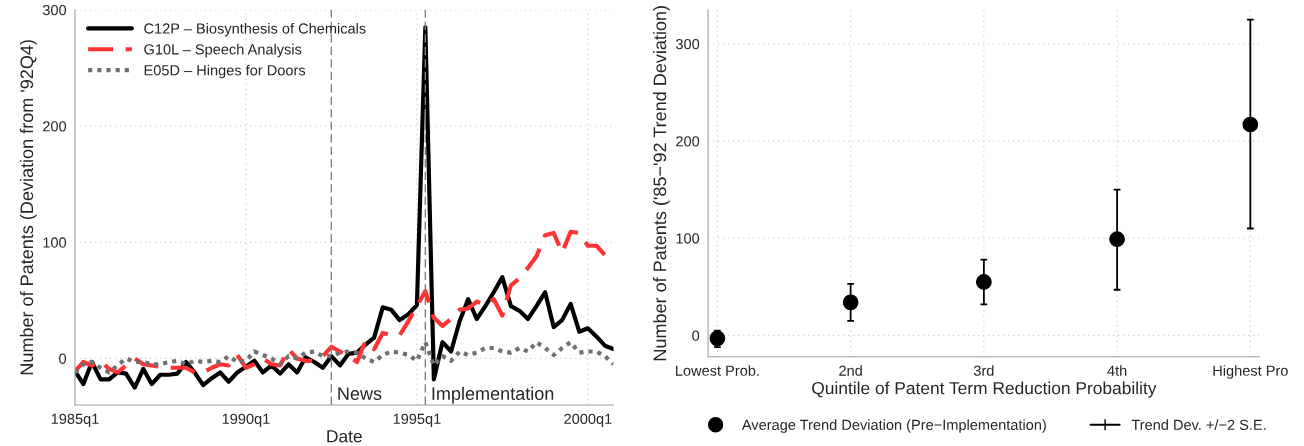 This screenshot has height=446, width=1304. I want to click on x-tick-label: 1990q1, so click(246, 420).